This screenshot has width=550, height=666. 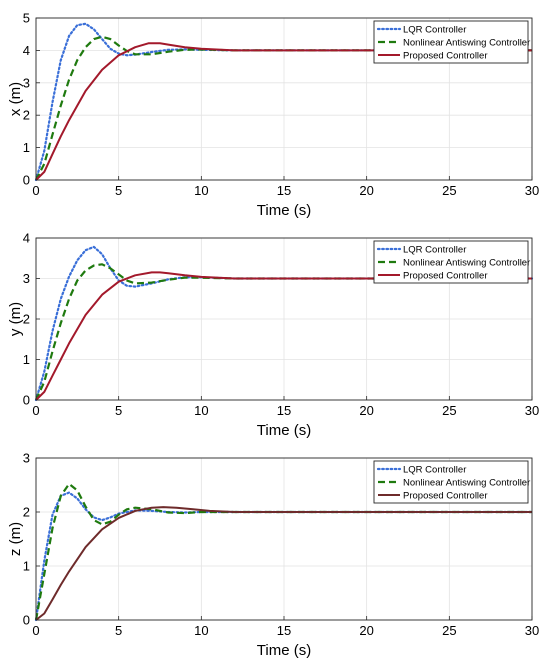 What do you see at coordinates (15, 319) in the screenshot?
I see `y-axis-label: y (m)` at bounding box center [15, 319].